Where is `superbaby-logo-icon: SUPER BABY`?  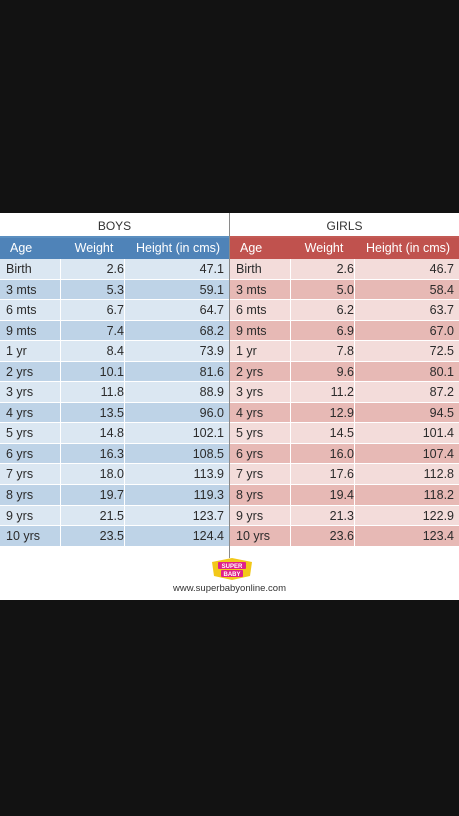
superbaby-logo-icon: SUPER BABY is located at coordinates (232, 569).